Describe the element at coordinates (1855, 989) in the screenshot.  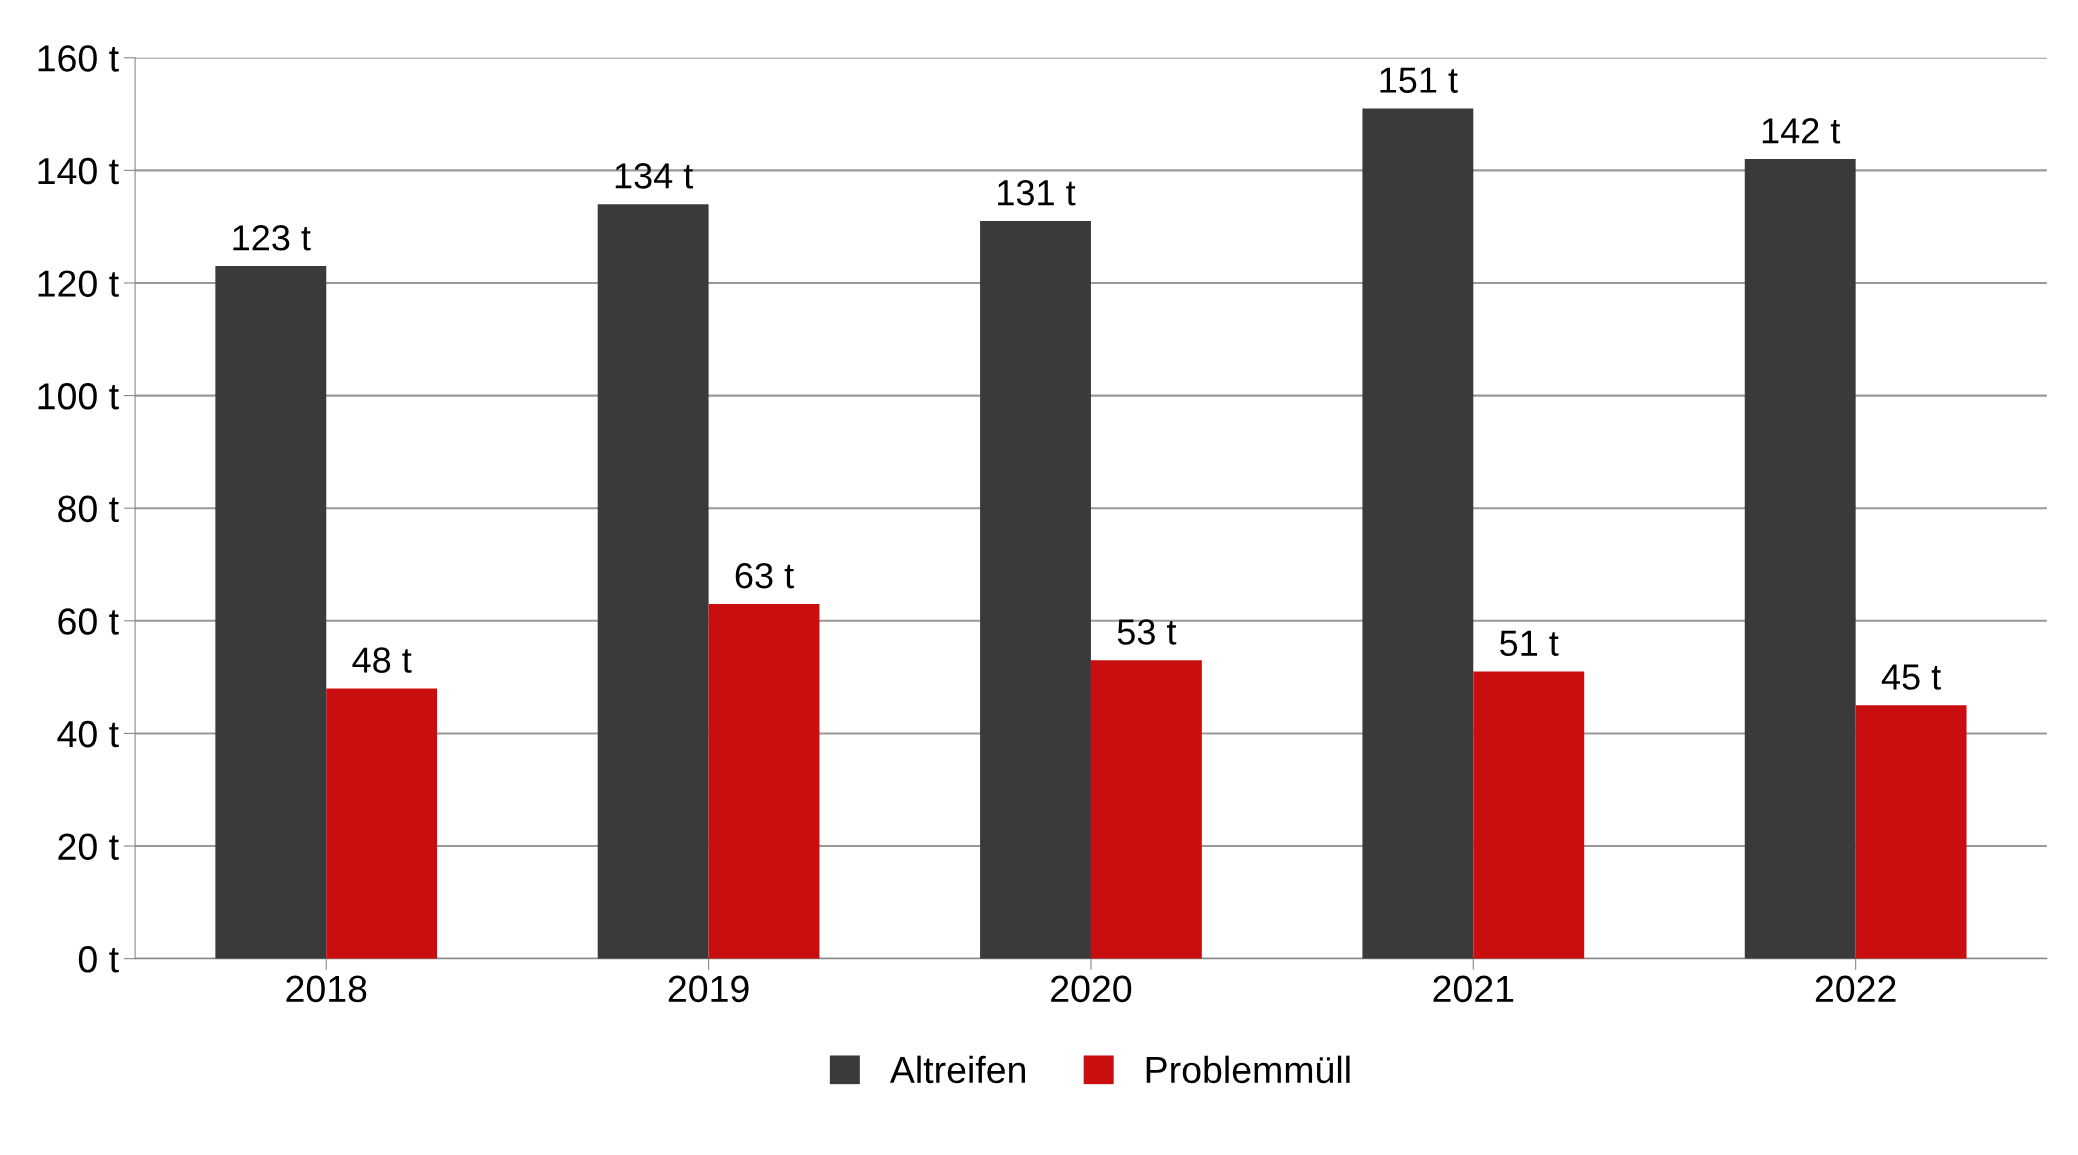
I see `x-tick-label: 2022` at that location.